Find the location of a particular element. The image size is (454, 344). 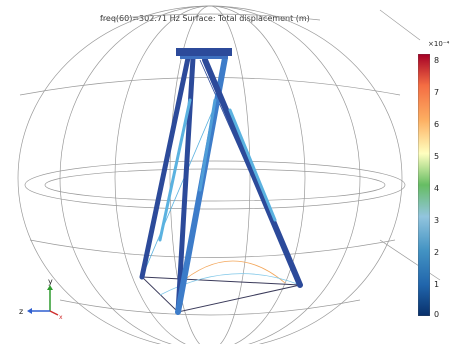

leg-right is located at coordinates (252, 172).